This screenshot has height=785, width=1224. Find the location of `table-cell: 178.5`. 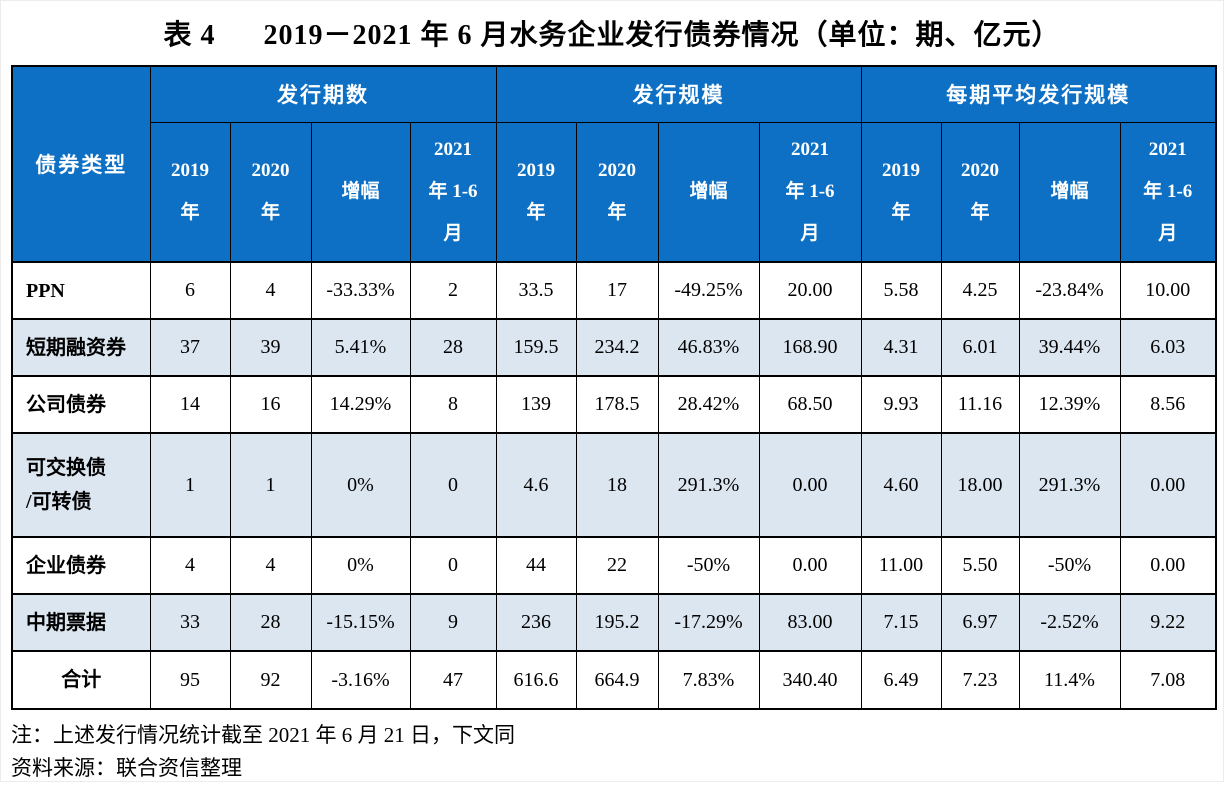

table-cell: 178.5 is located at coordinates (617, 404).